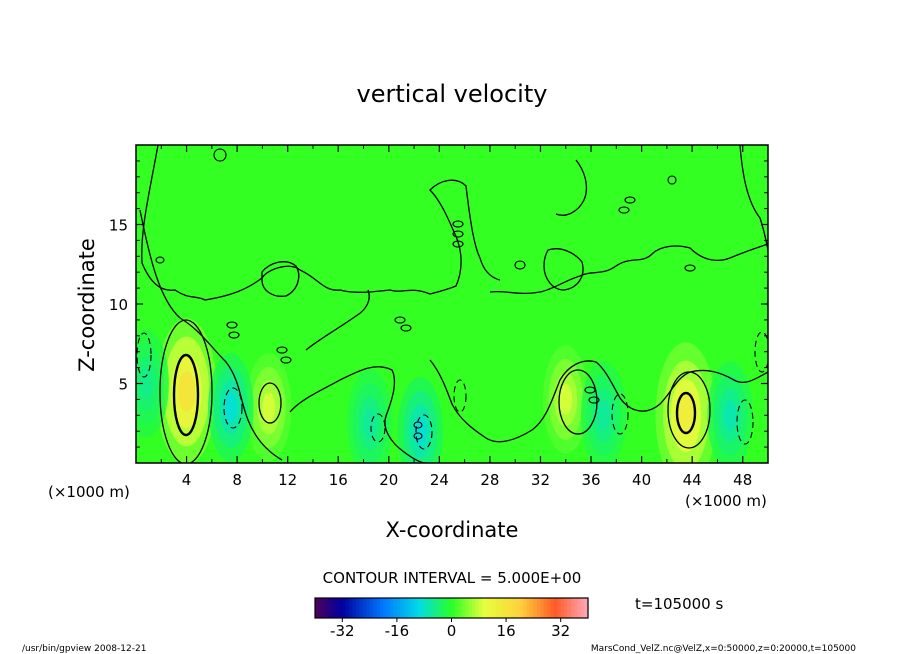  I want to click on contour-zero-branch, so click(337, 320).